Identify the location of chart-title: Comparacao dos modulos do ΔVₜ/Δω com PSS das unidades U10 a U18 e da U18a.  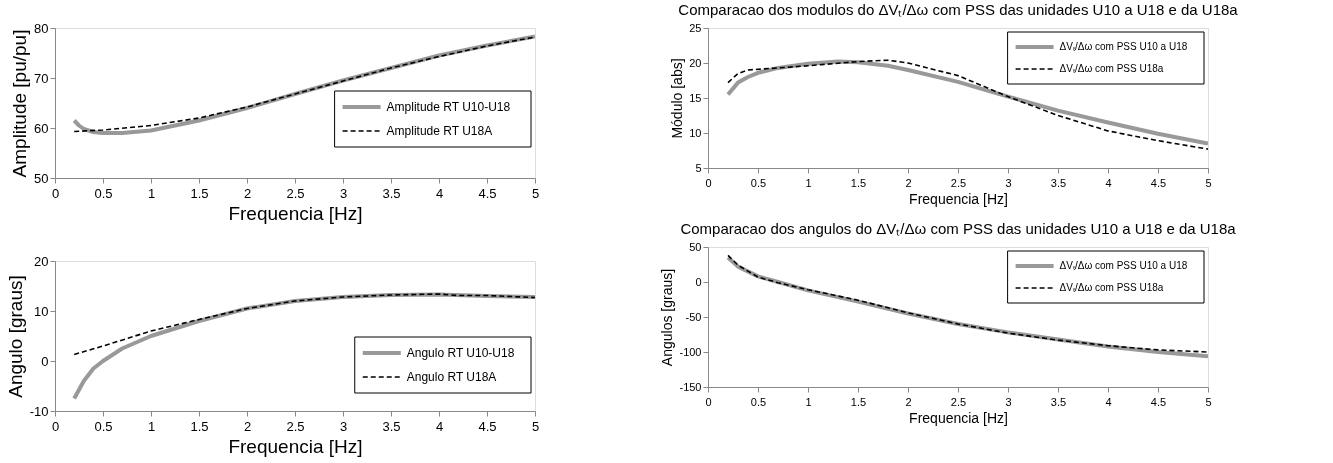
(958, 9).